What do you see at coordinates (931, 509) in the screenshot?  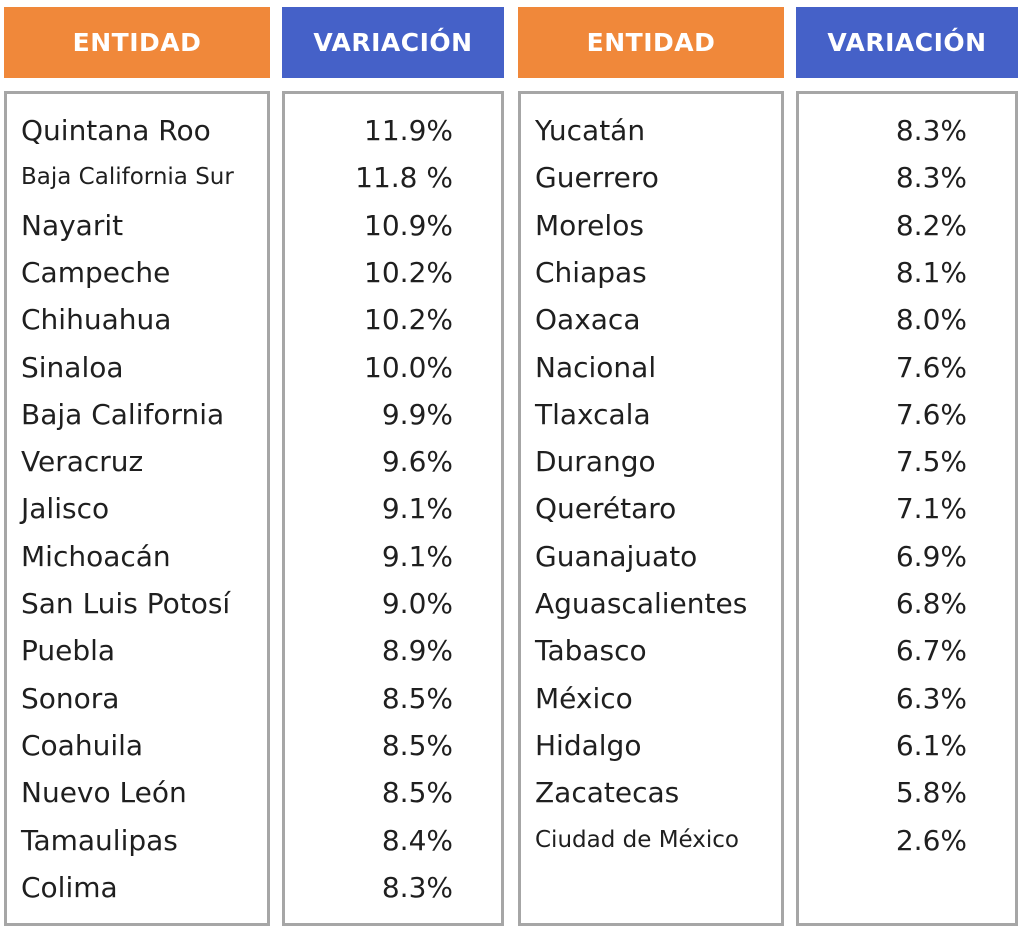 I see `variacion-cell-right-9: 7.1%` at bounding box center [931, 509].